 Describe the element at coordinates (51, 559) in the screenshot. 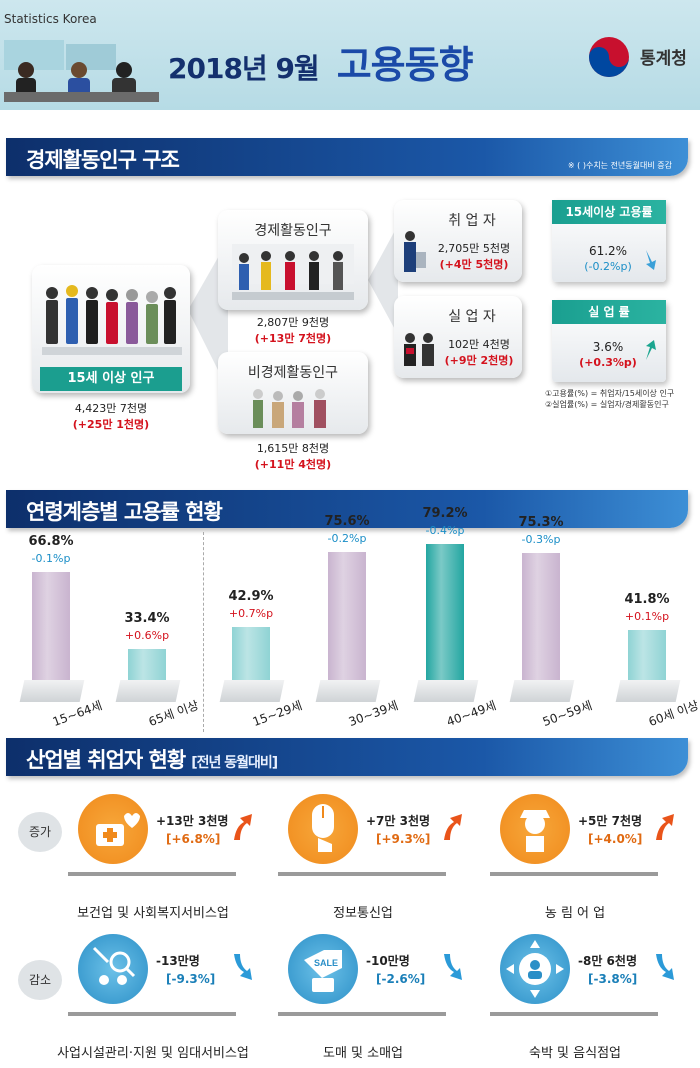

I see `bar-change-label: -0.1%p` at that location.